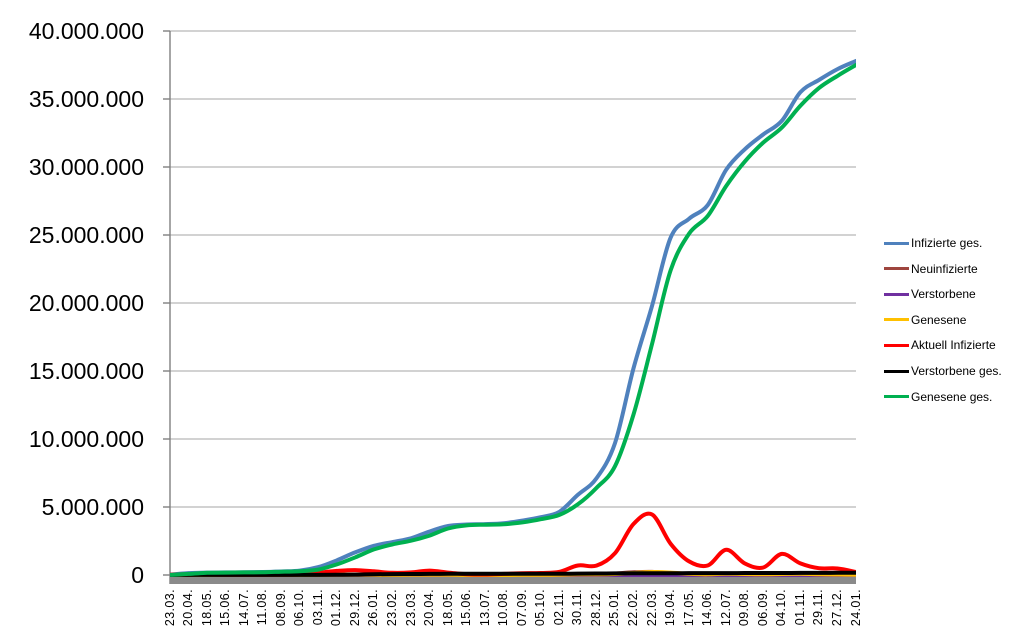 The height and width of the screenshot is (640, 1012). I want to click on legend-label: Verstorbene, so click(943, 294).